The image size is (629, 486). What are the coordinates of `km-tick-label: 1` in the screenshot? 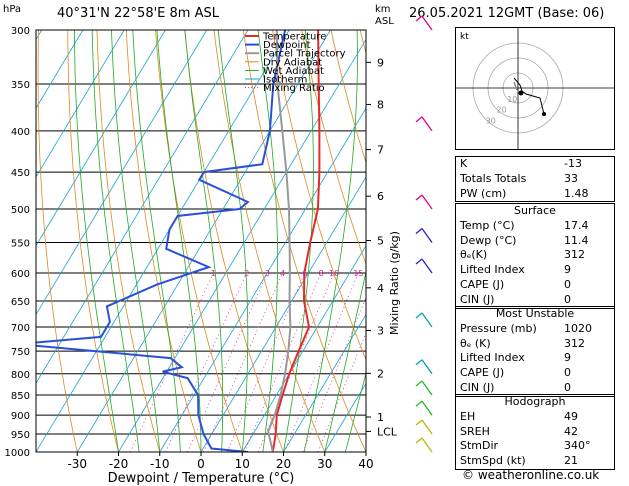 It's located at (380, 417).